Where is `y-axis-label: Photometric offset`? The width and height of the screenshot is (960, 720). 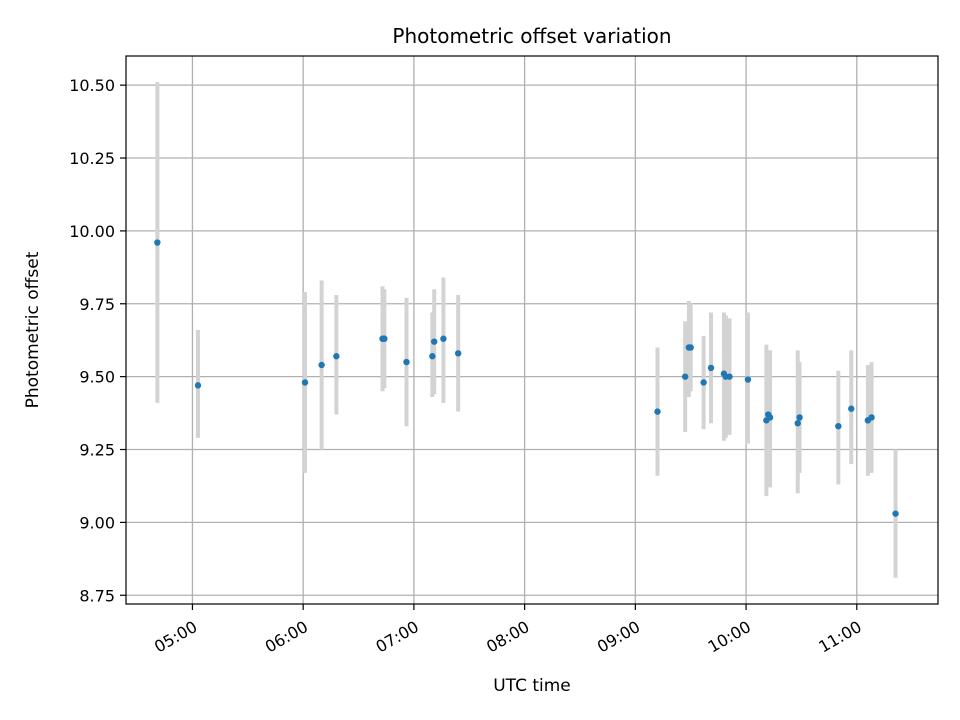
y-axis-label: Photometric offset is located at coordinates (33, 329).